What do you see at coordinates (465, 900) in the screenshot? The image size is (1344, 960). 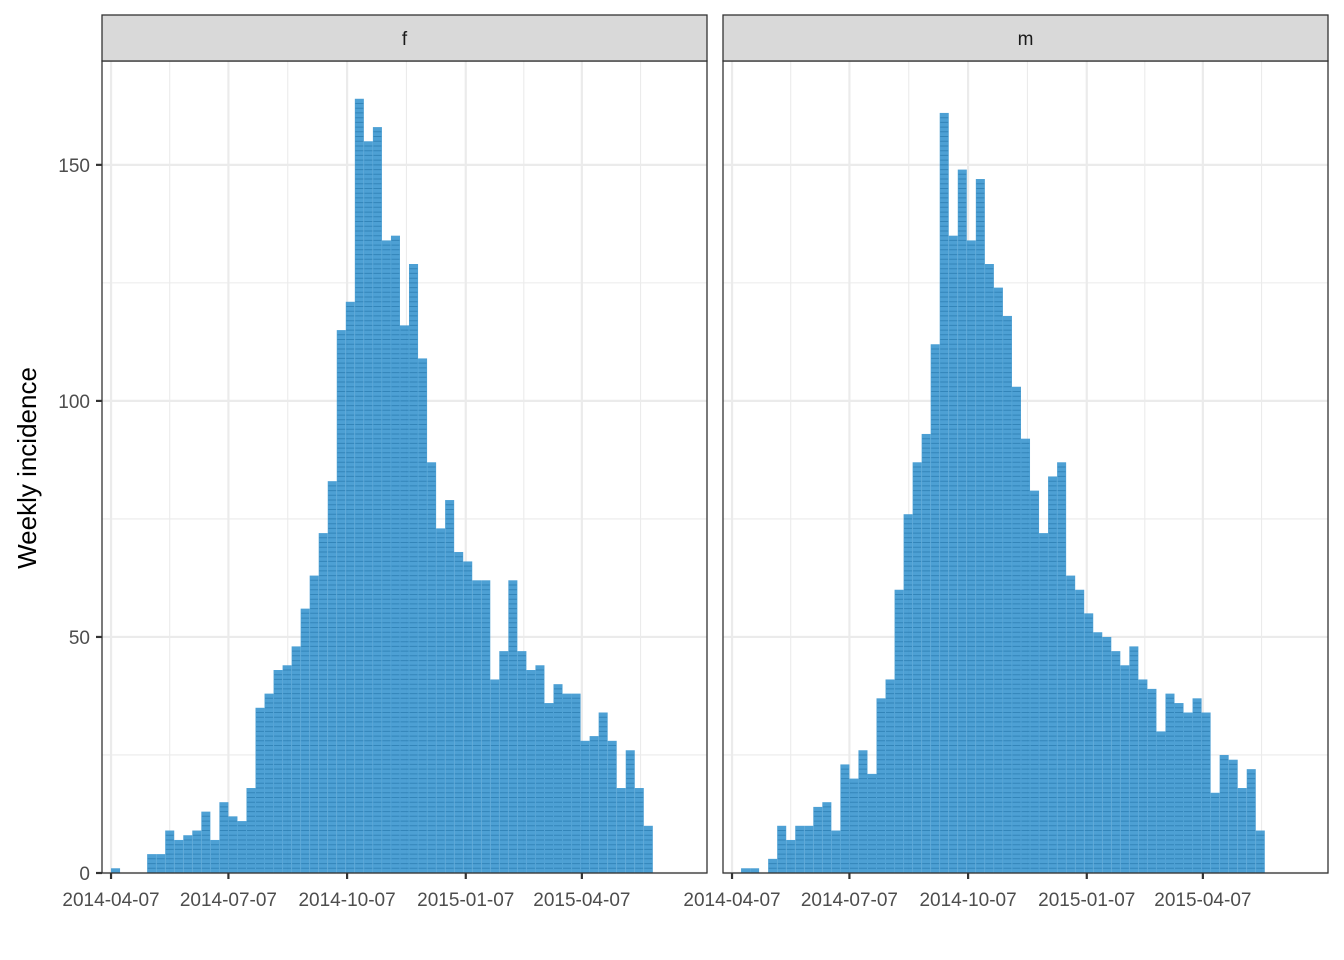 I see `x-tick-label: 2015-01-07` at bounding box center [465, 900].